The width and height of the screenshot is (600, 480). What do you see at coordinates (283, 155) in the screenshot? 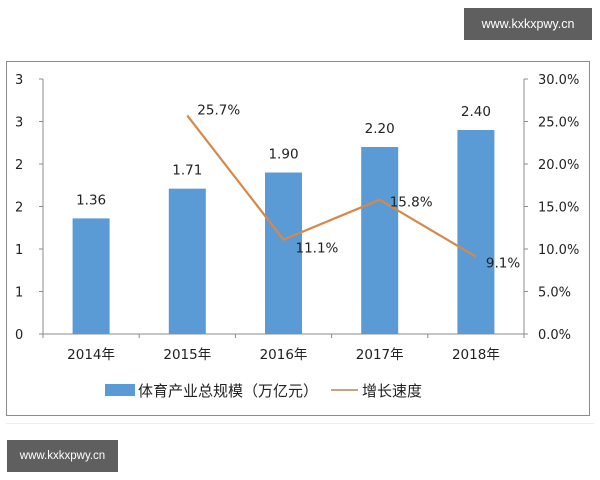
I see `bar-value-label: 1.90` at bounding box center [283, 155].